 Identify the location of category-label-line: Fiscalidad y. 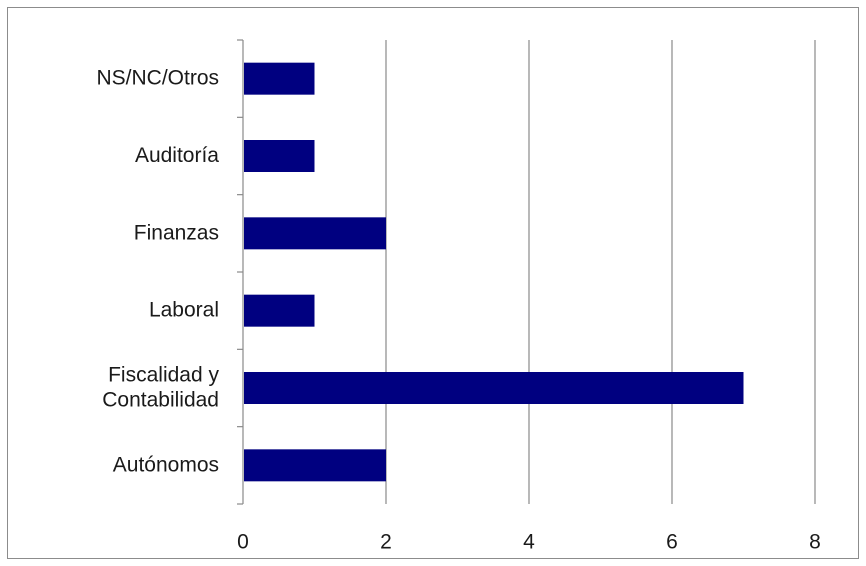
(163, 374).